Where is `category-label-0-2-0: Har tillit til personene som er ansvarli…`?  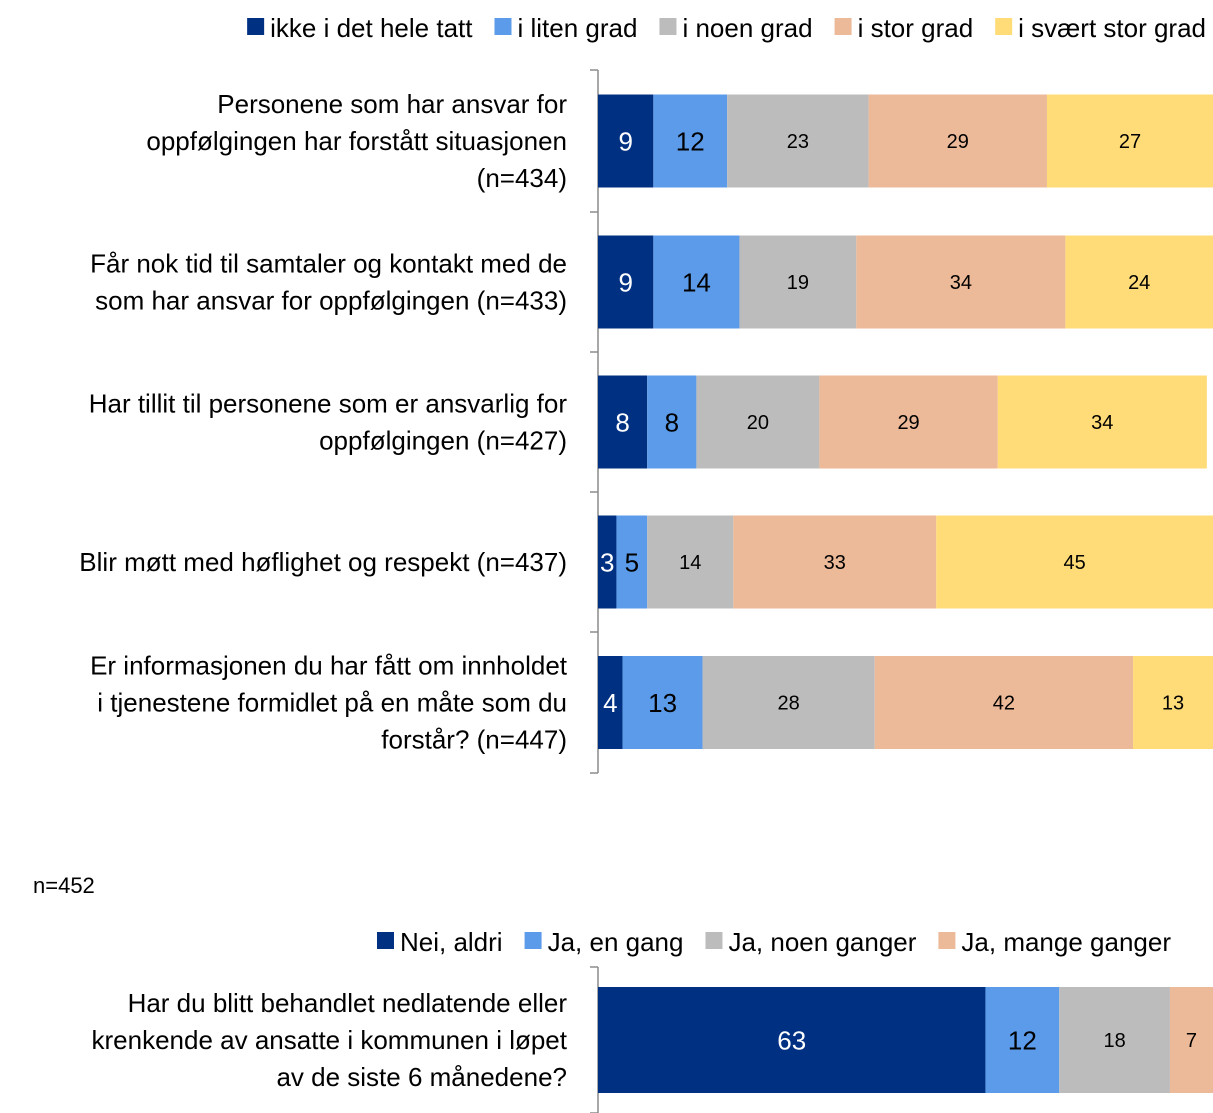 category-label-0-2-0: Har tillit til personene som er ansvarli… is located at coordinates (328, 404).